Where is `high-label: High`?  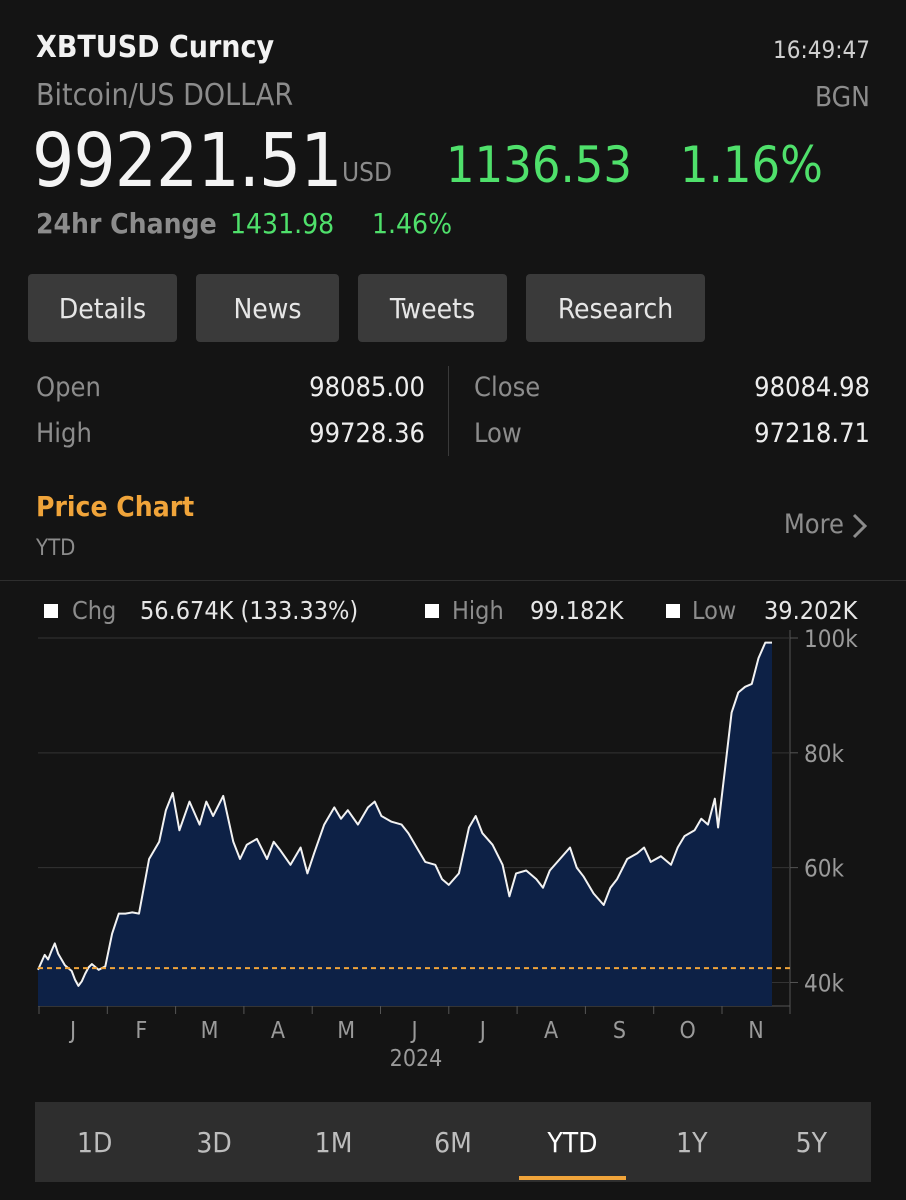 high-label: High is located at coordinates (64, 433).